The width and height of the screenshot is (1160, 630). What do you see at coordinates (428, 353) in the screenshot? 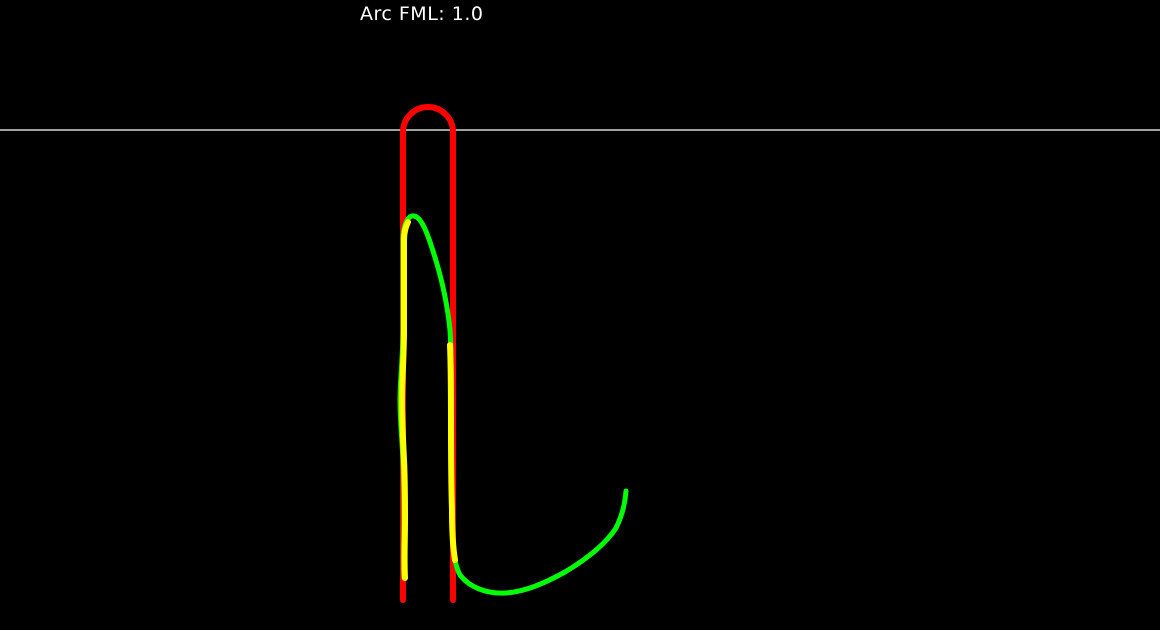
I see `template-arc-shape` at bounding box center [428, 353].